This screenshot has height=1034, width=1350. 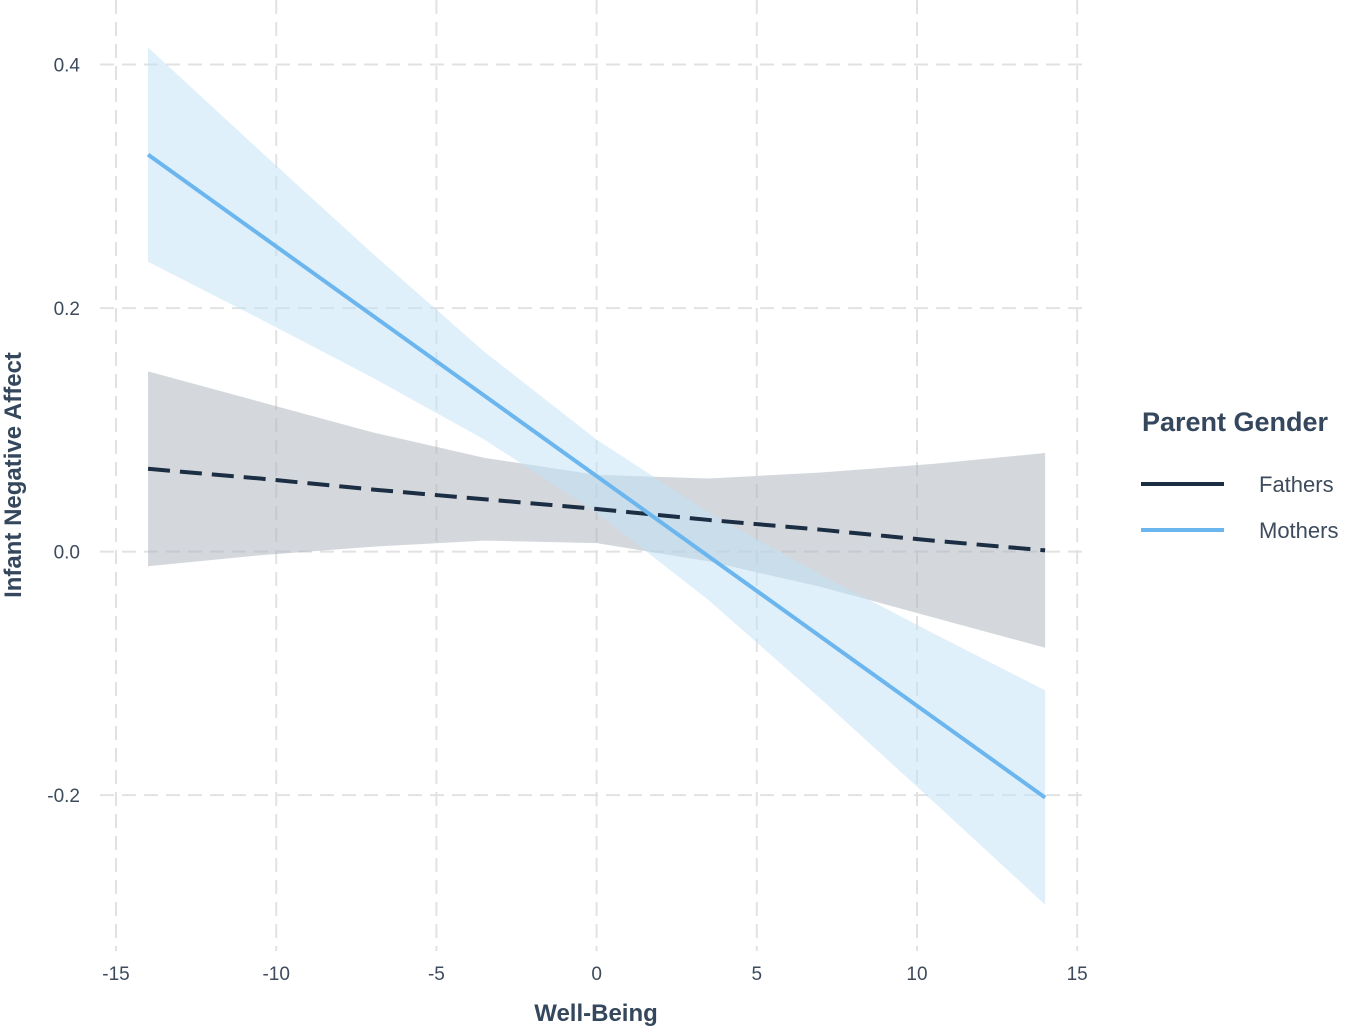 I want to click on x-axis-title: Well-Being, so click(x=596, y=1013).